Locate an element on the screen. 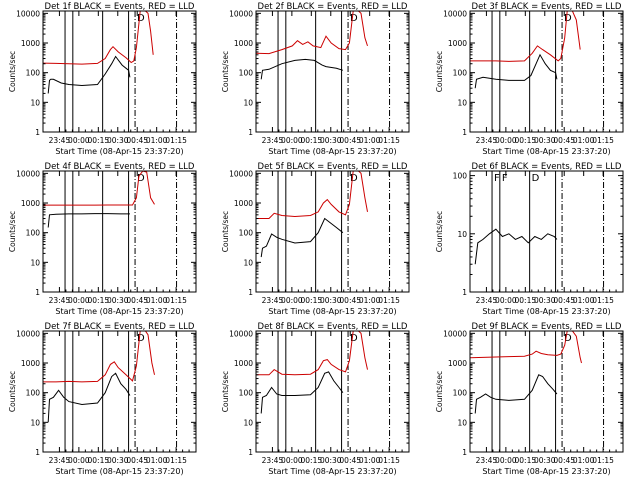  chart-title: Det 2f BLACK = Events, RED = LLD is located at coordinates (333, 7).